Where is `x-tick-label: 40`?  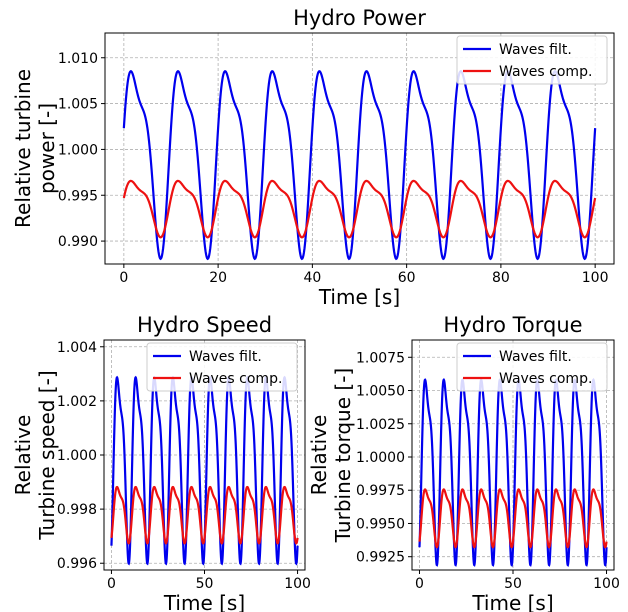 x-tick-label: 40 is located at coordinates (312, 278).